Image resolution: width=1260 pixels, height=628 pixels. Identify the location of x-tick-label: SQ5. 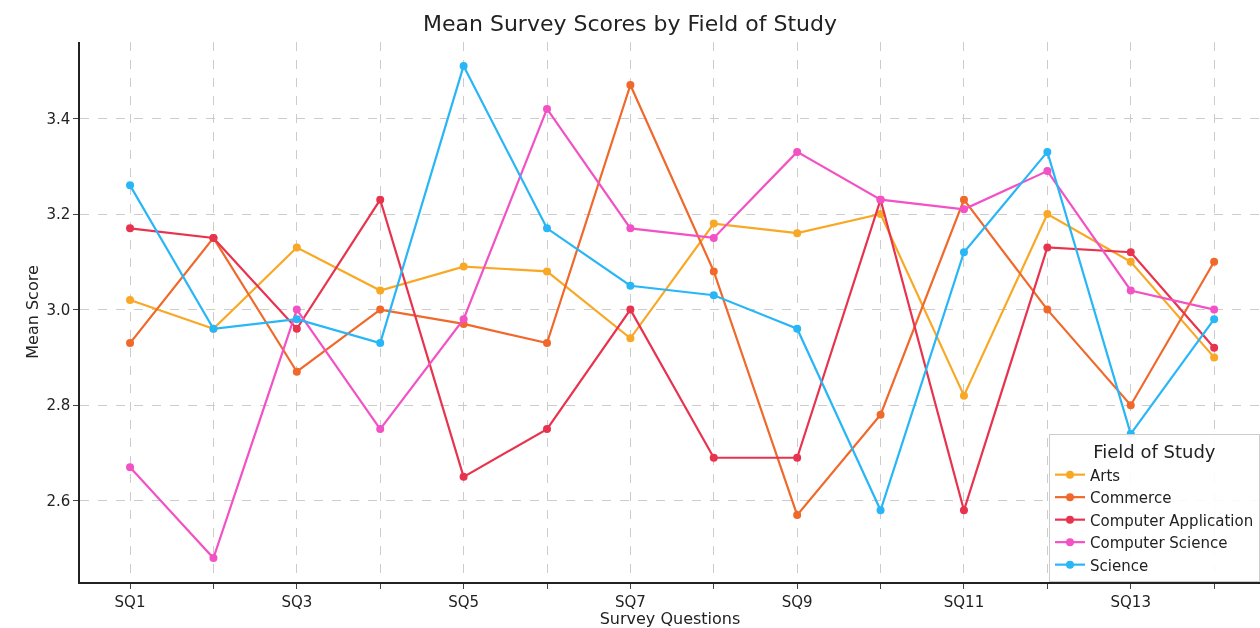
(464, 601).